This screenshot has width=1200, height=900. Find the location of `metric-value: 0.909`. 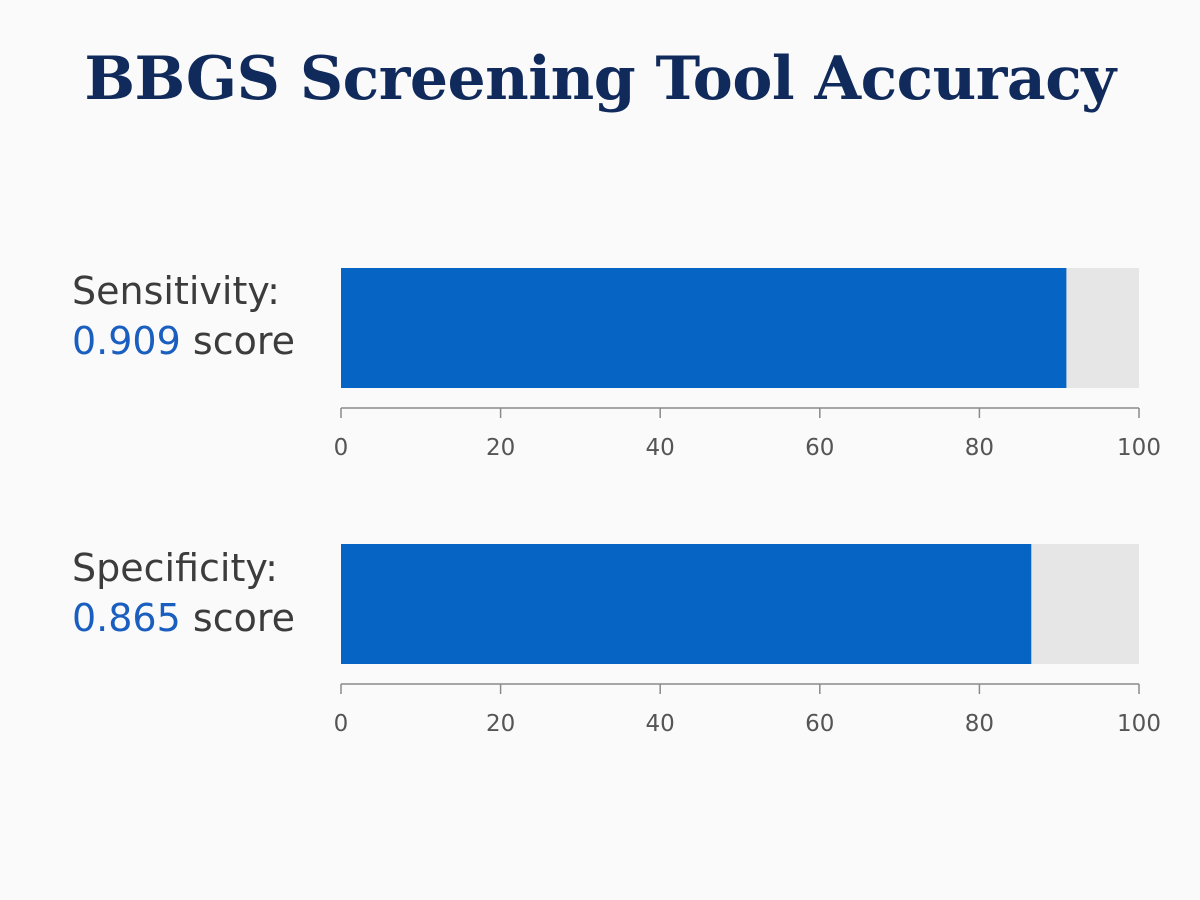

metric-value: 0.909 is located at coordinates (126, 341).